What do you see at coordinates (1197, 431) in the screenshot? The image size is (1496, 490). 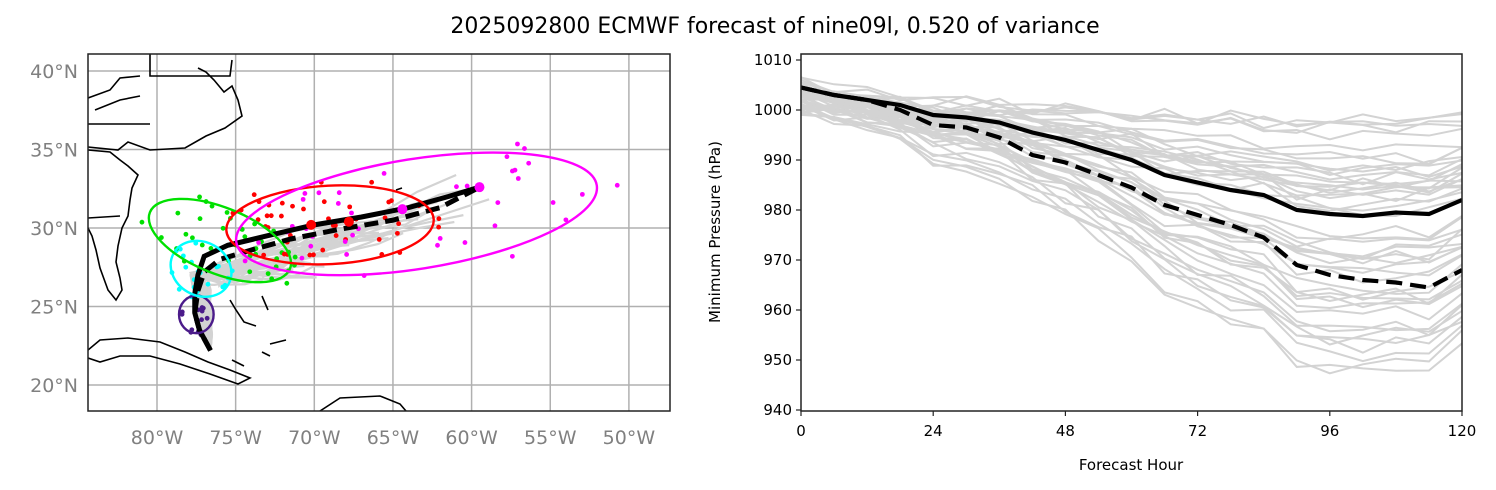 I see `x-tick-label: 72` at bounding box center [1197, 431].